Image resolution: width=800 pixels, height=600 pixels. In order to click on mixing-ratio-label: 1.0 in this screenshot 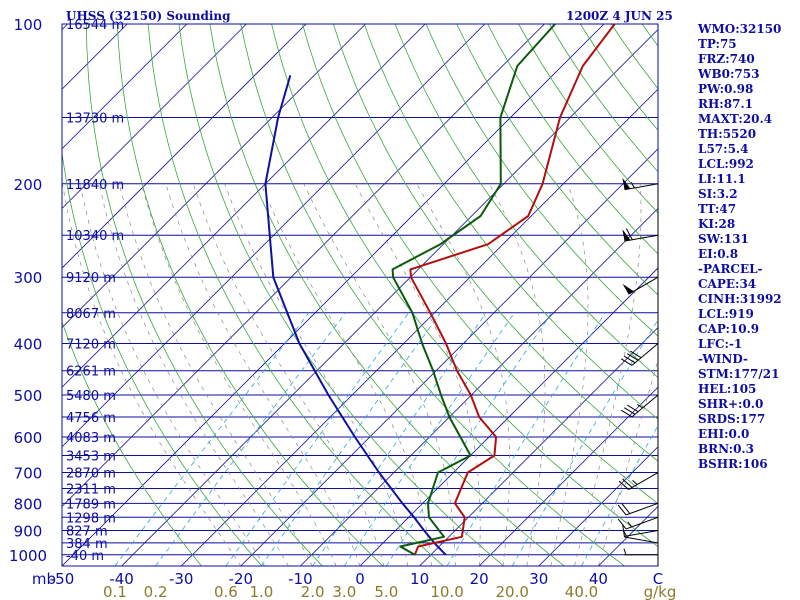, I will do `click(261, 591)`.